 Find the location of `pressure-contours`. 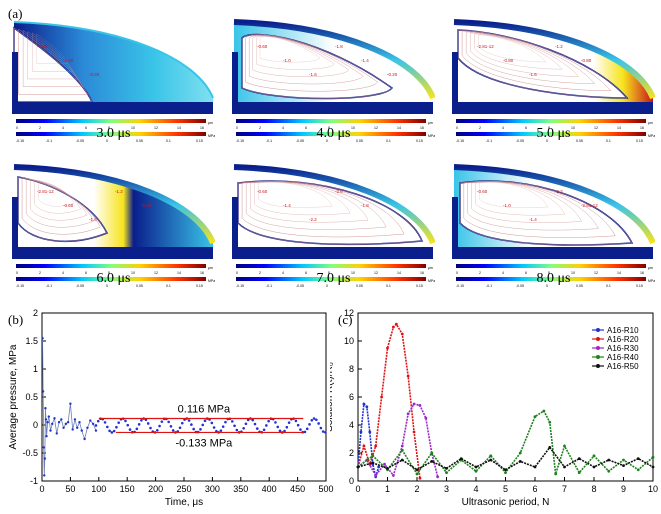

pressure-contours is located at coordinates (53, 65).